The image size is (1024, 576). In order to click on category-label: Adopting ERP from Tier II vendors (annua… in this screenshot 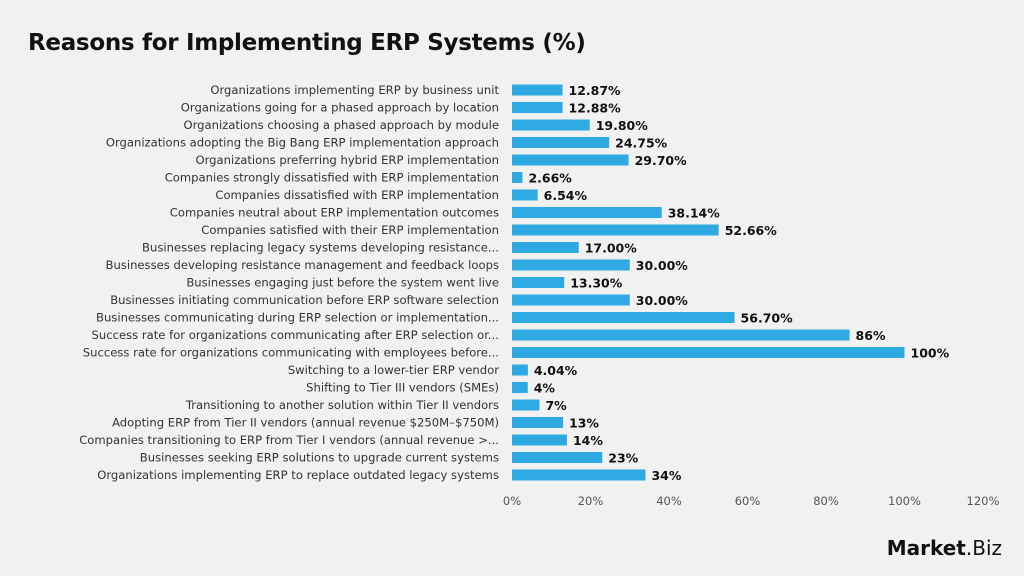, I will do `click(305, 423)`.